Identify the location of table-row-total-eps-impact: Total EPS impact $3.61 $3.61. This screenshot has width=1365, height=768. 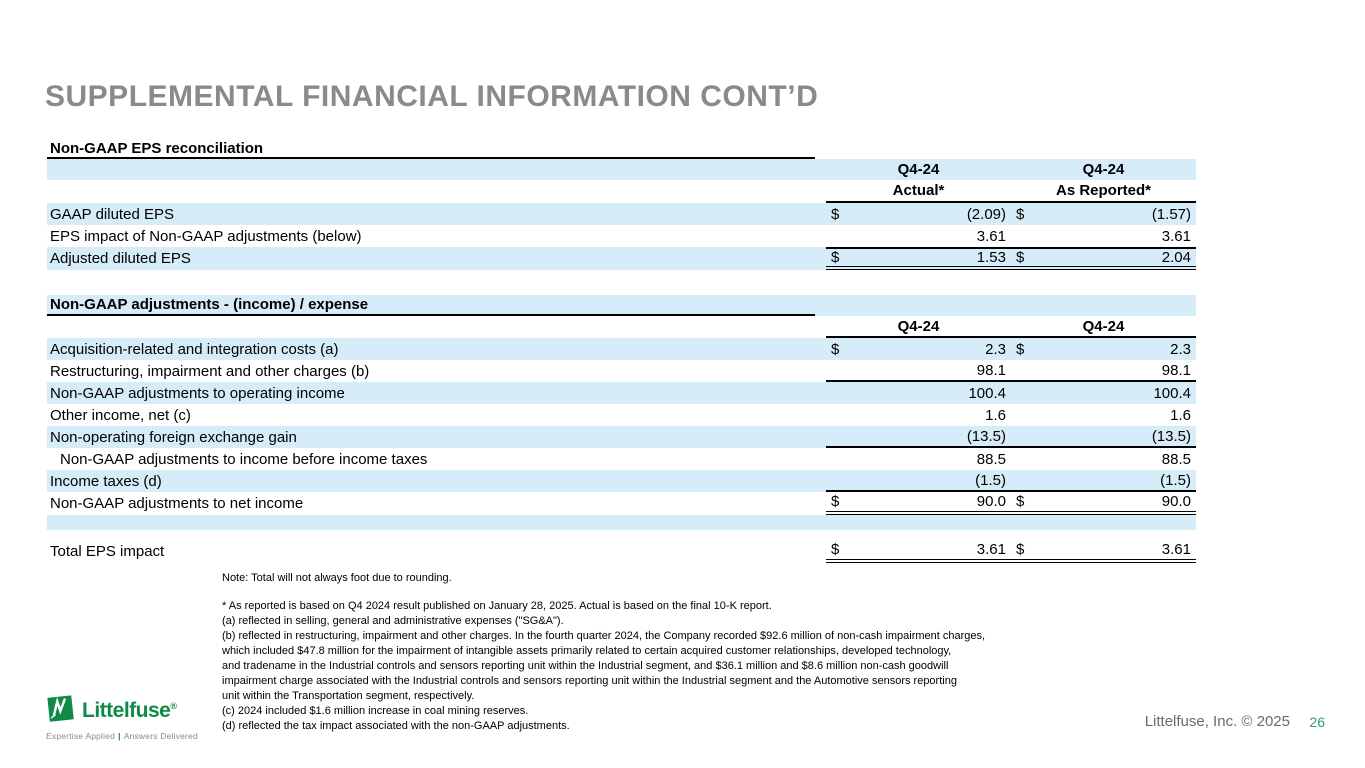
(621, 551).